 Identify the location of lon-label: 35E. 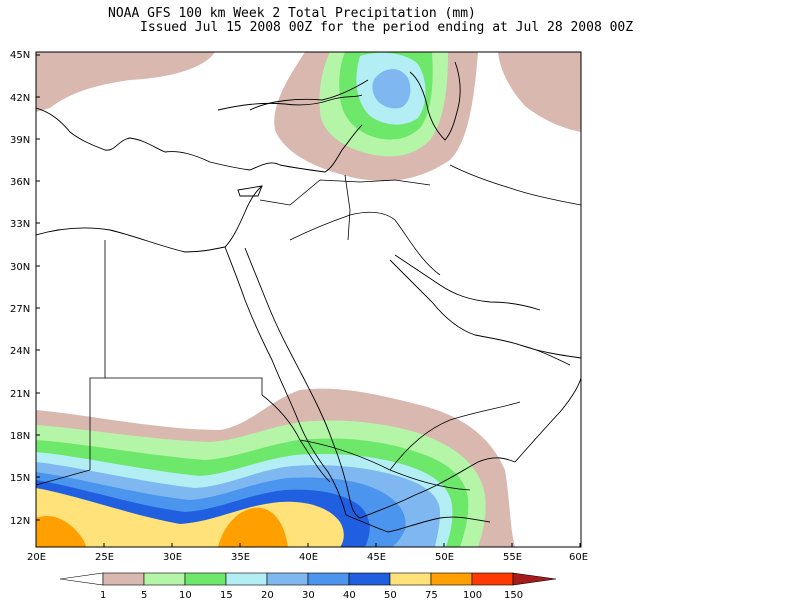
(240, 557).